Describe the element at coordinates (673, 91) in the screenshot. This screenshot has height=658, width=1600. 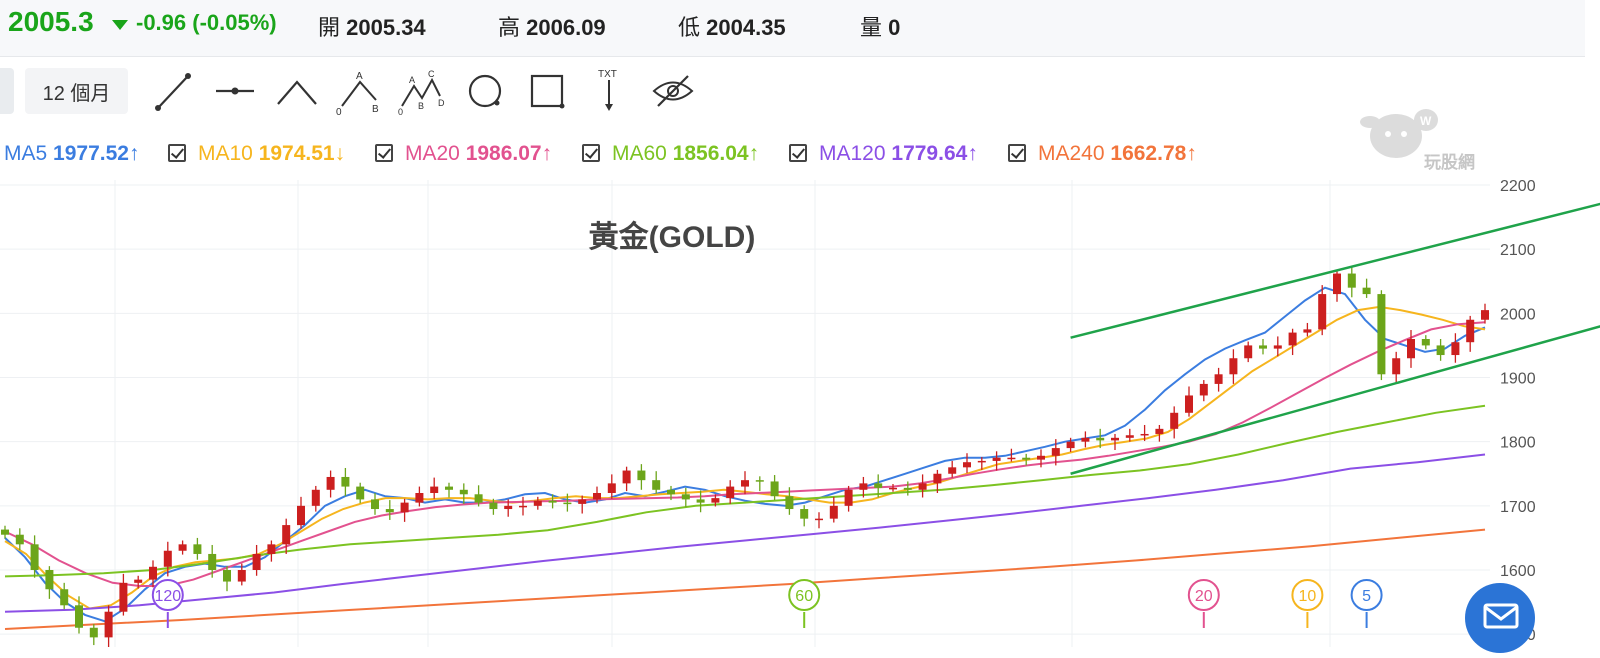
I see `hide-drawings-icon` at that location.